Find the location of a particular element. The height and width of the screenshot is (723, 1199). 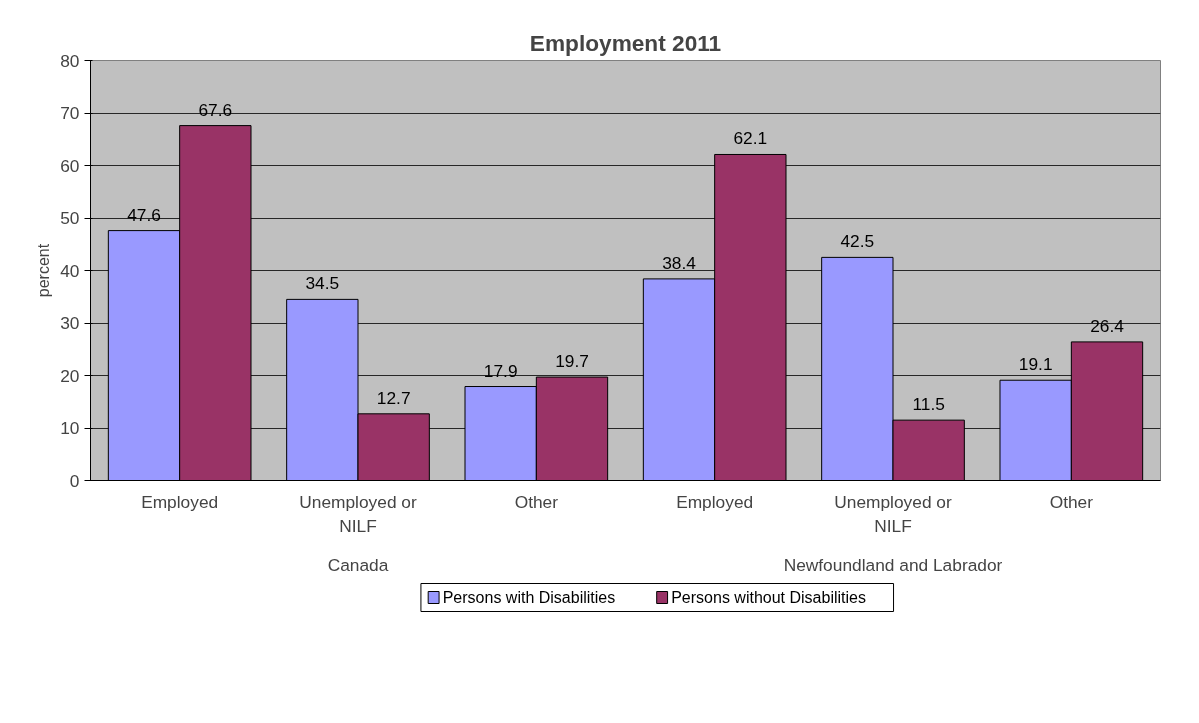

y-tick-label: 70 is located at coordinates (70, 113).